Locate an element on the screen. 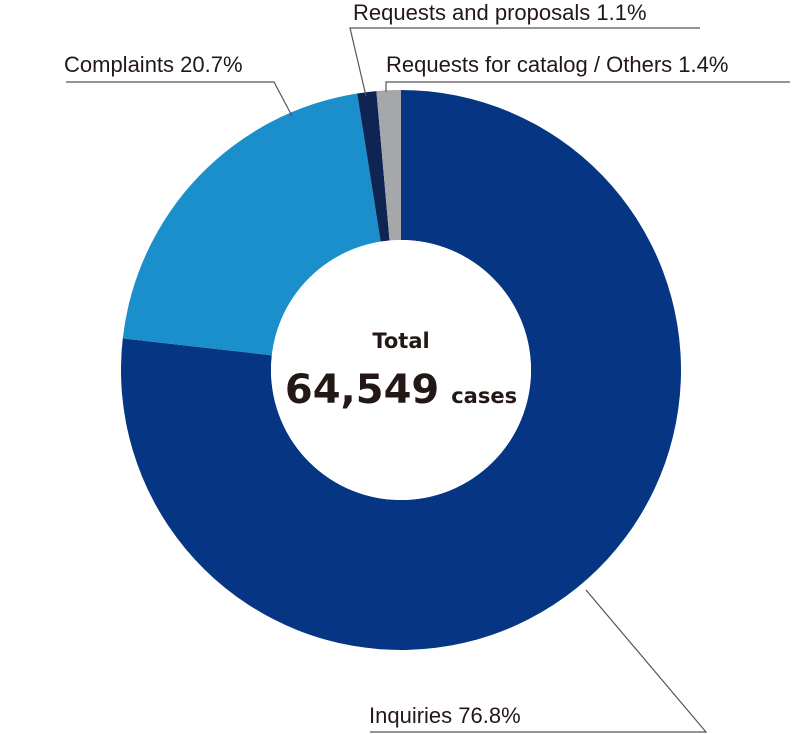 The height and width of the screenshot is (734, 802). center-total: 64,549 cases is located at coordinates (401, 390).